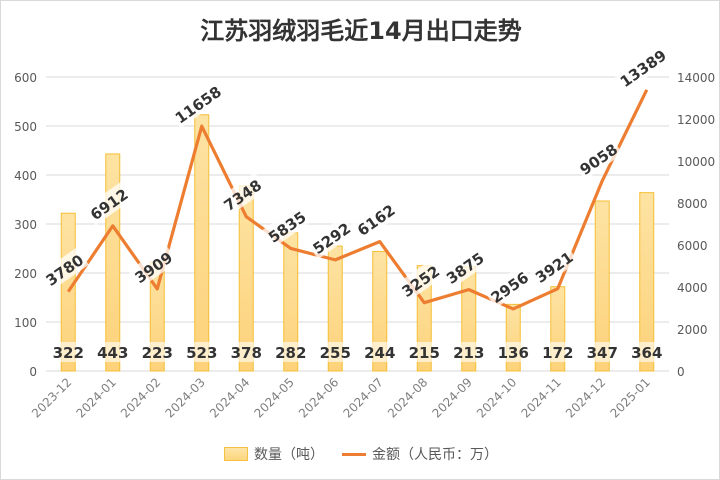 This screenshot has width=720, height=480. Describe the element at coordinates (25, 127) in the screenshot. I see `y-left-tick-label: 500` at that location.